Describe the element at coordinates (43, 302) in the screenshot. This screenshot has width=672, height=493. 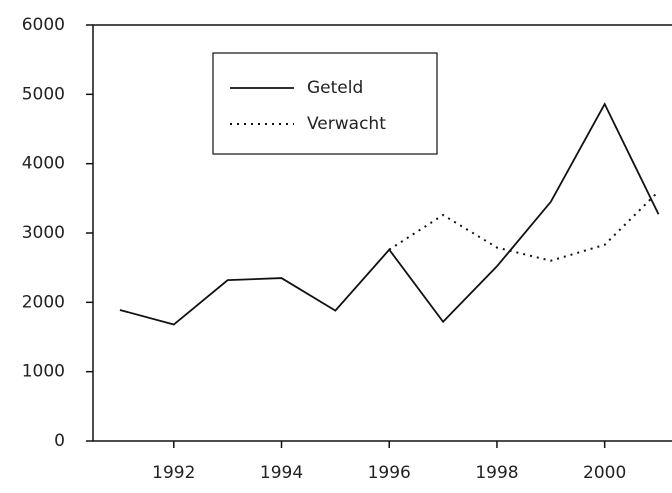
I see `y-tick-label: 2000` at that location.